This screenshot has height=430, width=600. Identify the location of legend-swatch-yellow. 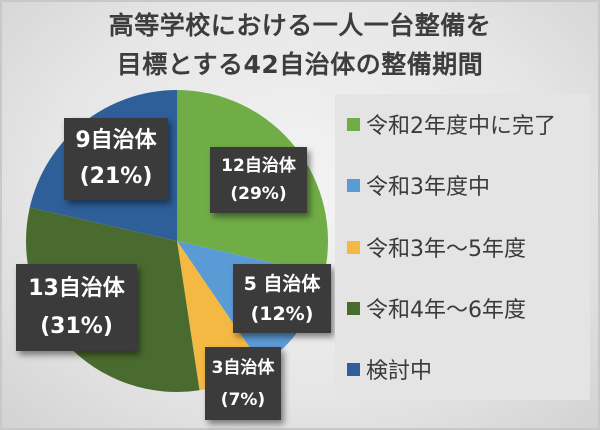
(353, 247).